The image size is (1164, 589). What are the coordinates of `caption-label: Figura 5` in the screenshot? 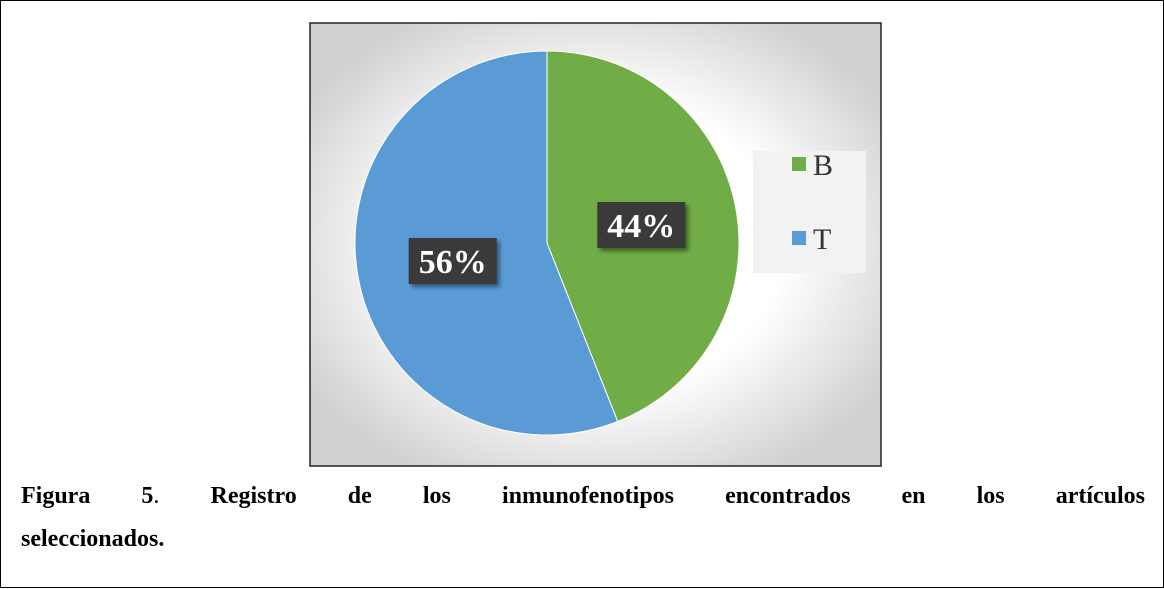 It's located at (87, 496).